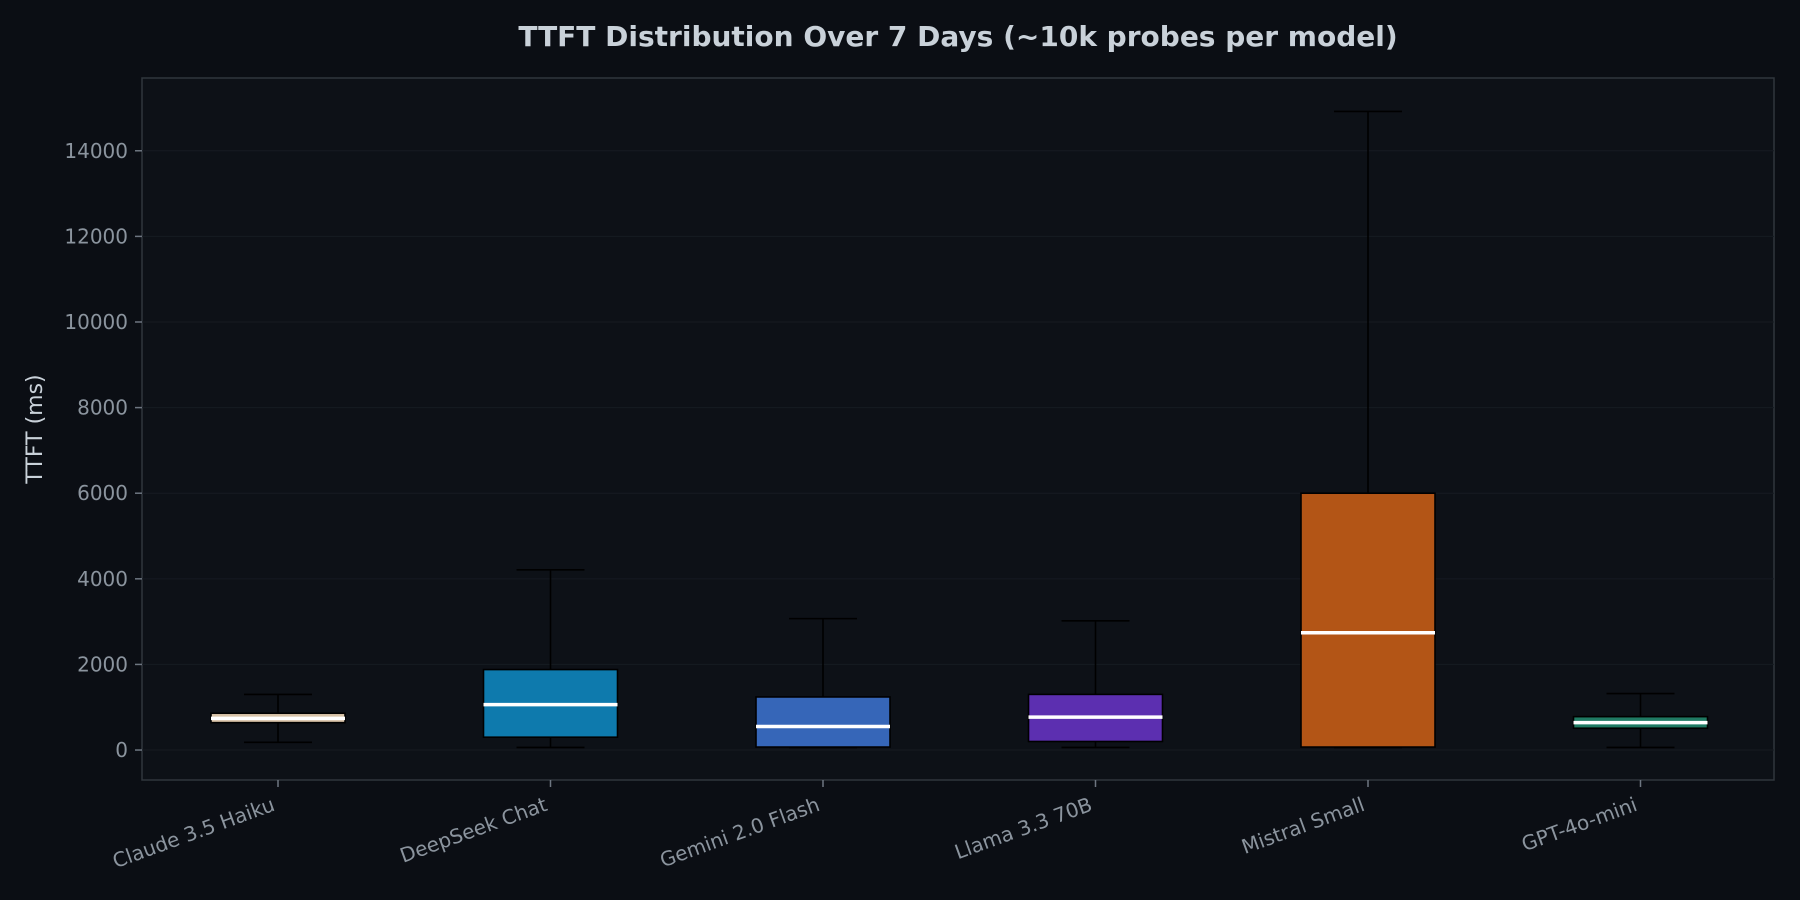 The width and height of the screenshot is (1800, 900). Describe the element at coordinates (1023, 828) in the screenshot. I see `x-tick-label-3: Llama 3.3 70B` at that location.